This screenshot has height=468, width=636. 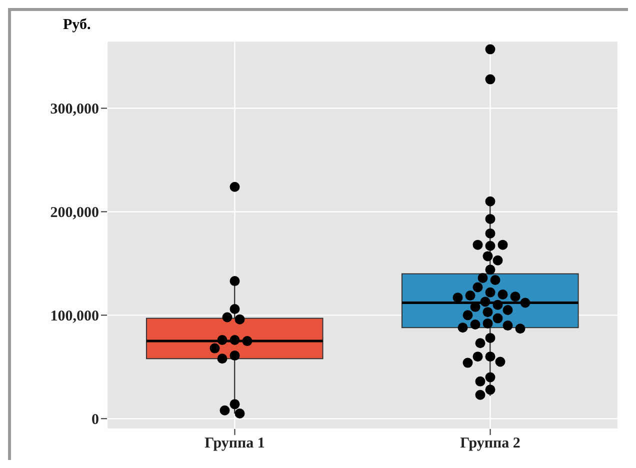 What do you see at coordinates (490, 444) in the screenshot?
I see `x-tick-label: Группа 2` at bounding box center [490, 444].